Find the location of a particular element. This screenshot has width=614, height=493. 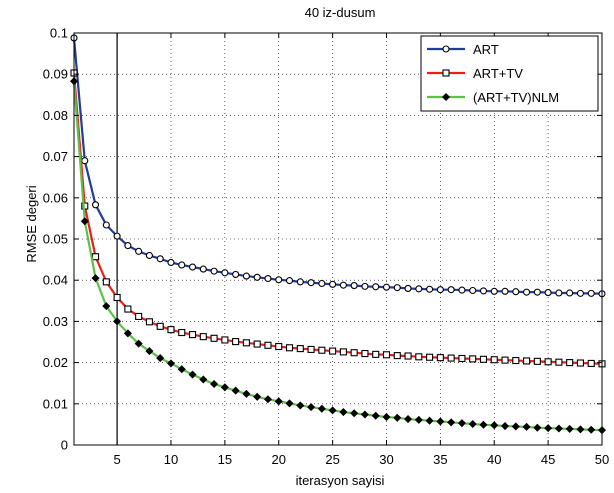

y-tick-label: 0.01 is located at coordinates (55, 403).